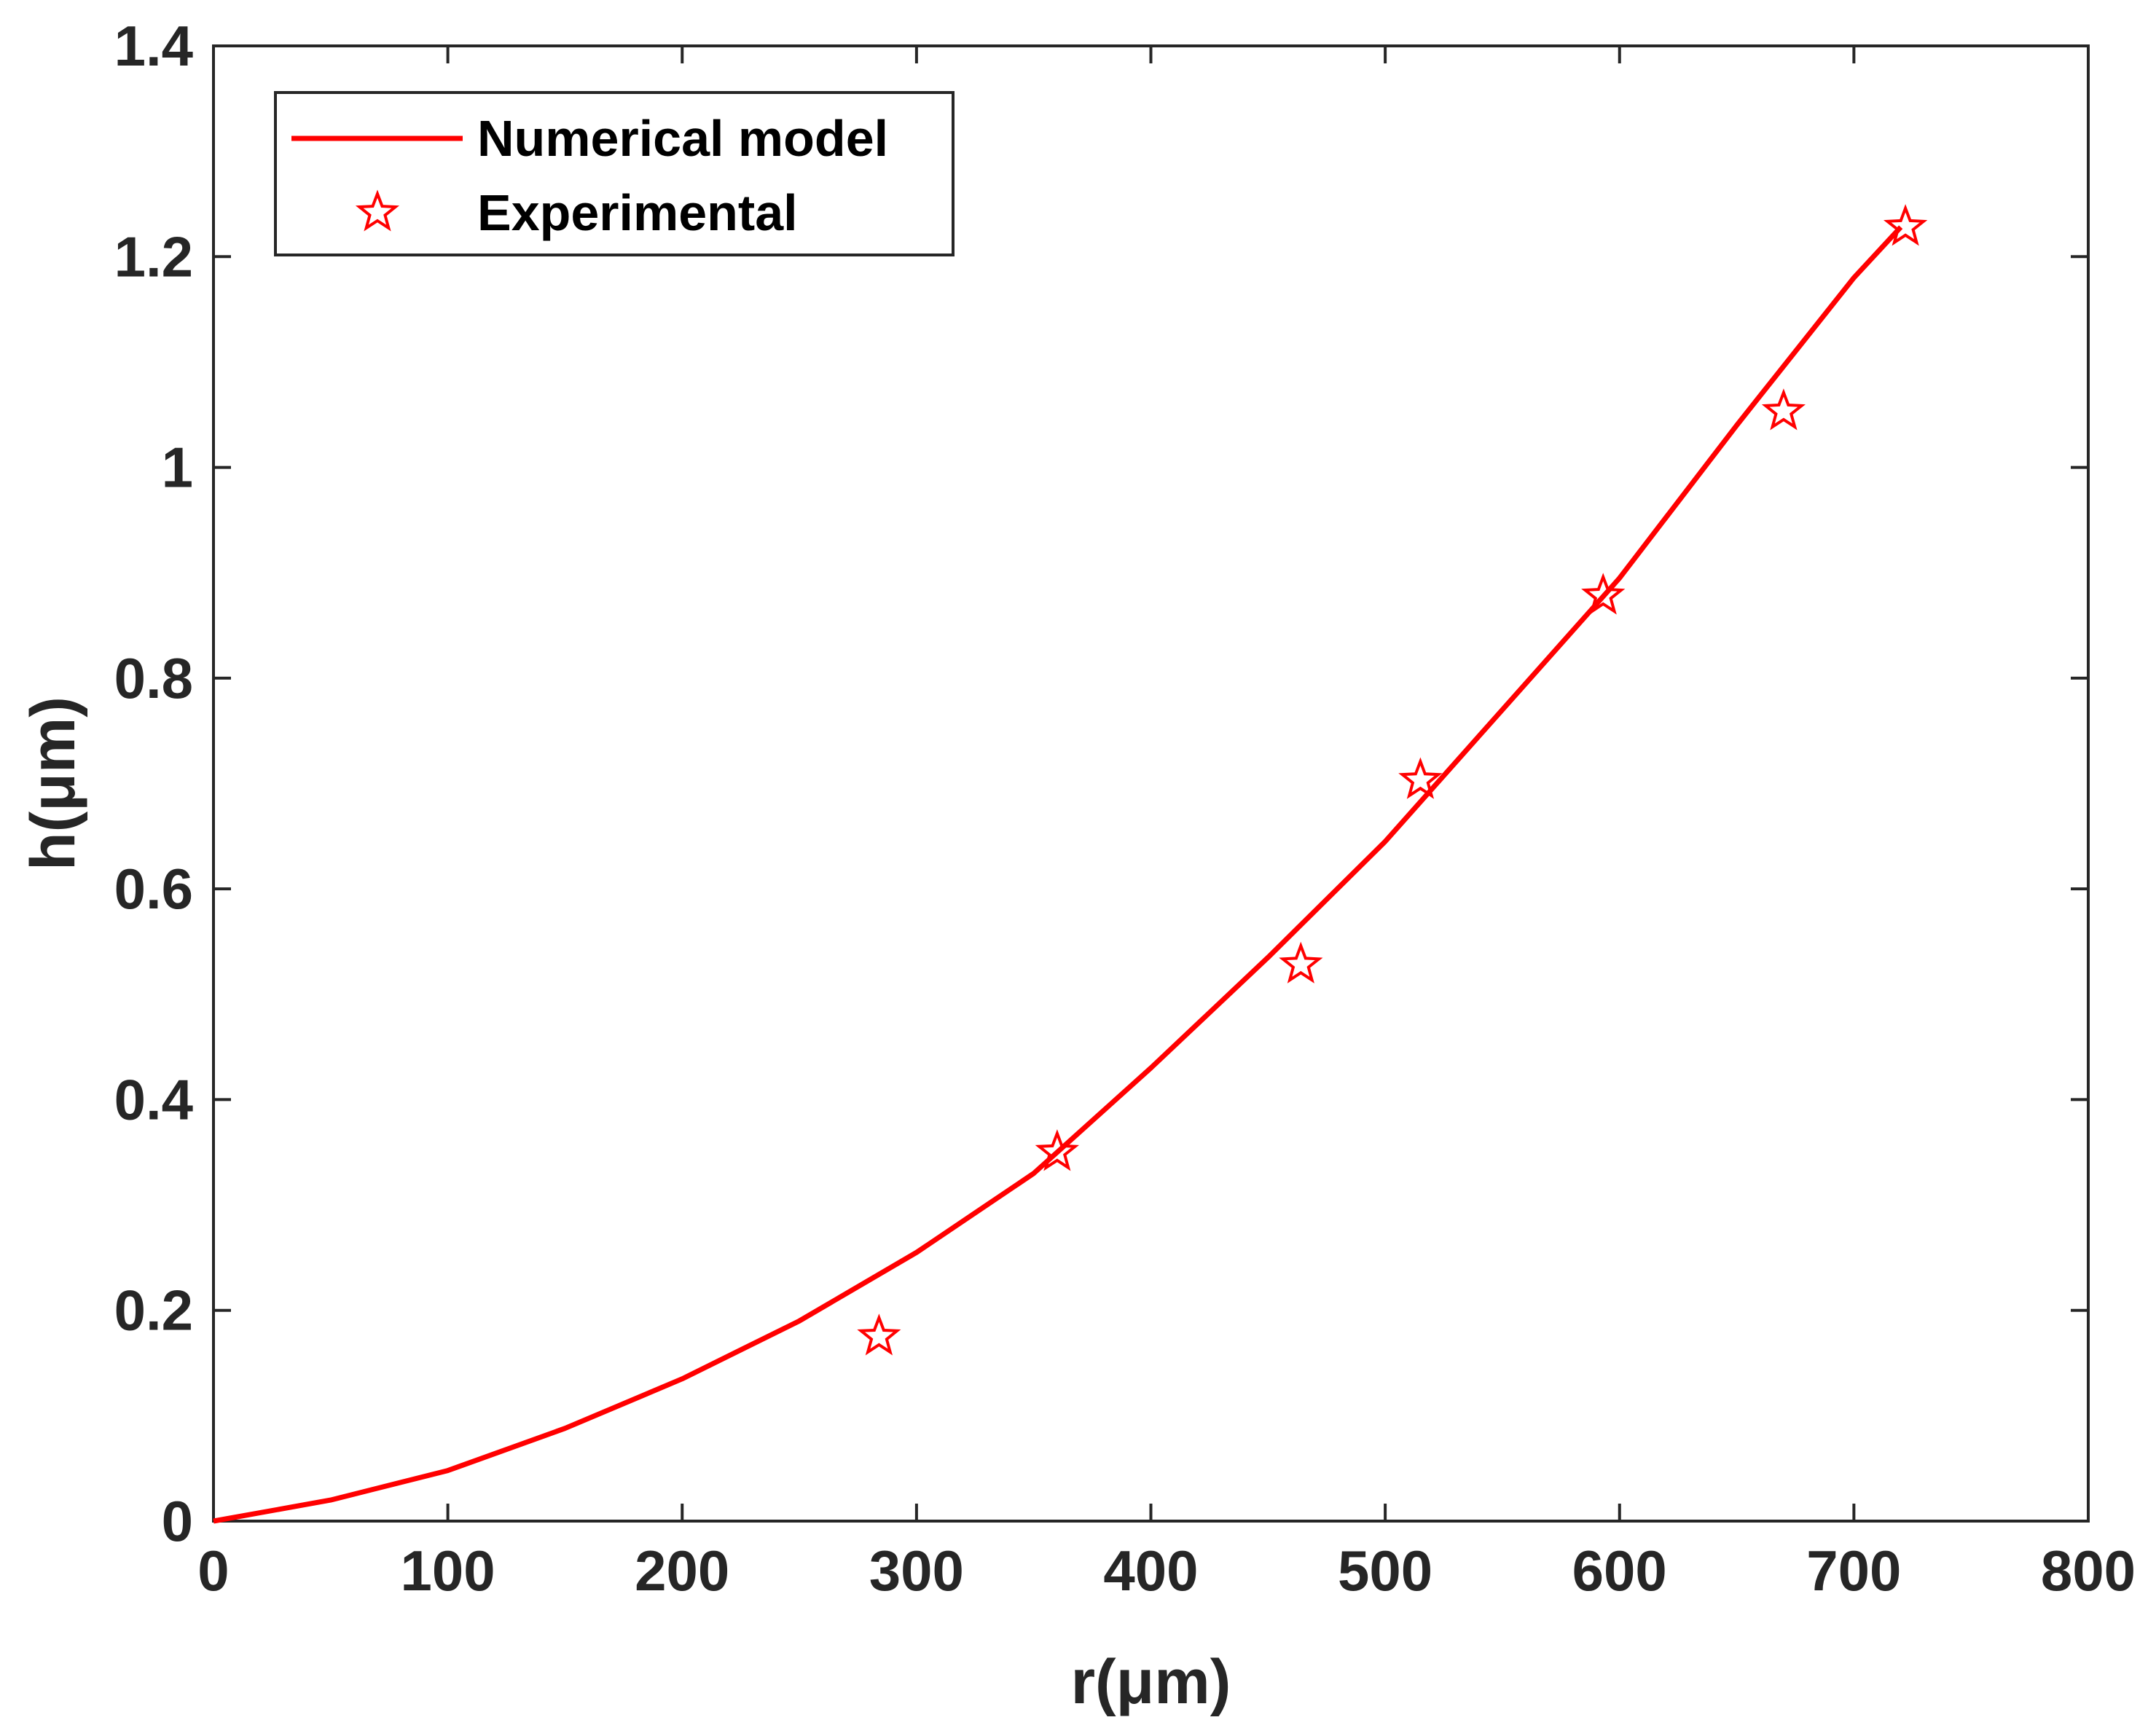 This screenshot has width=2148, height=1736. Describe the element at coordinates (213, 1571) in the screenshot. I see `x-tick-label: 0` at that location.